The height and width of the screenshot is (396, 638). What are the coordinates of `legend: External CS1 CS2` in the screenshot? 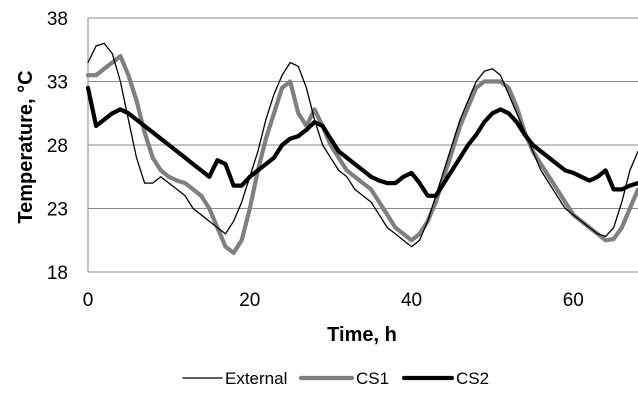 It's located at (335, 378).